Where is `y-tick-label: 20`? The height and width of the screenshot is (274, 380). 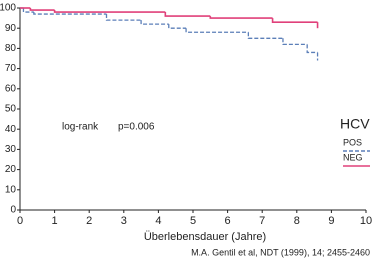
y-tick-label: 20 is located at coordinates (11, 169).